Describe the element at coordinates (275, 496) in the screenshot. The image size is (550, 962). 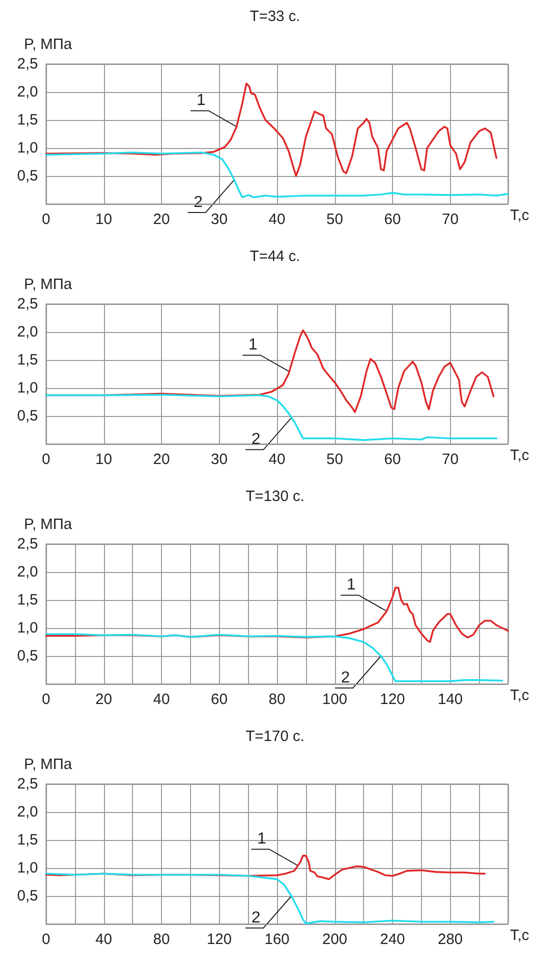
I see `chart-title: T=130 с.` at that location.